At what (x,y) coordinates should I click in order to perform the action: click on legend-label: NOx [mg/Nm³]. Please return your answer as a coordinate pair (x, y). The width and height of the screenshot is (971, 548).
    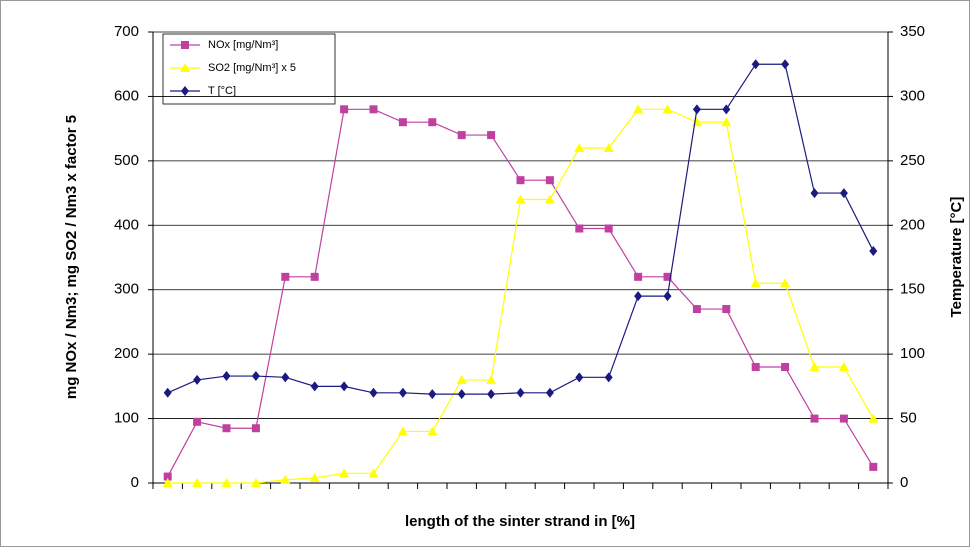
    Looking at the image, I should click on (243, 45).